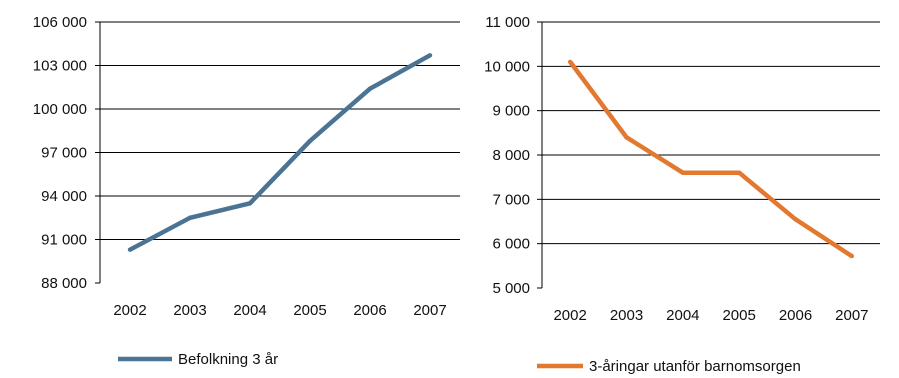  Describe the element at coordinates (64, 283) in the screenshot. I see `y-tick-label: 88 000` at that location.